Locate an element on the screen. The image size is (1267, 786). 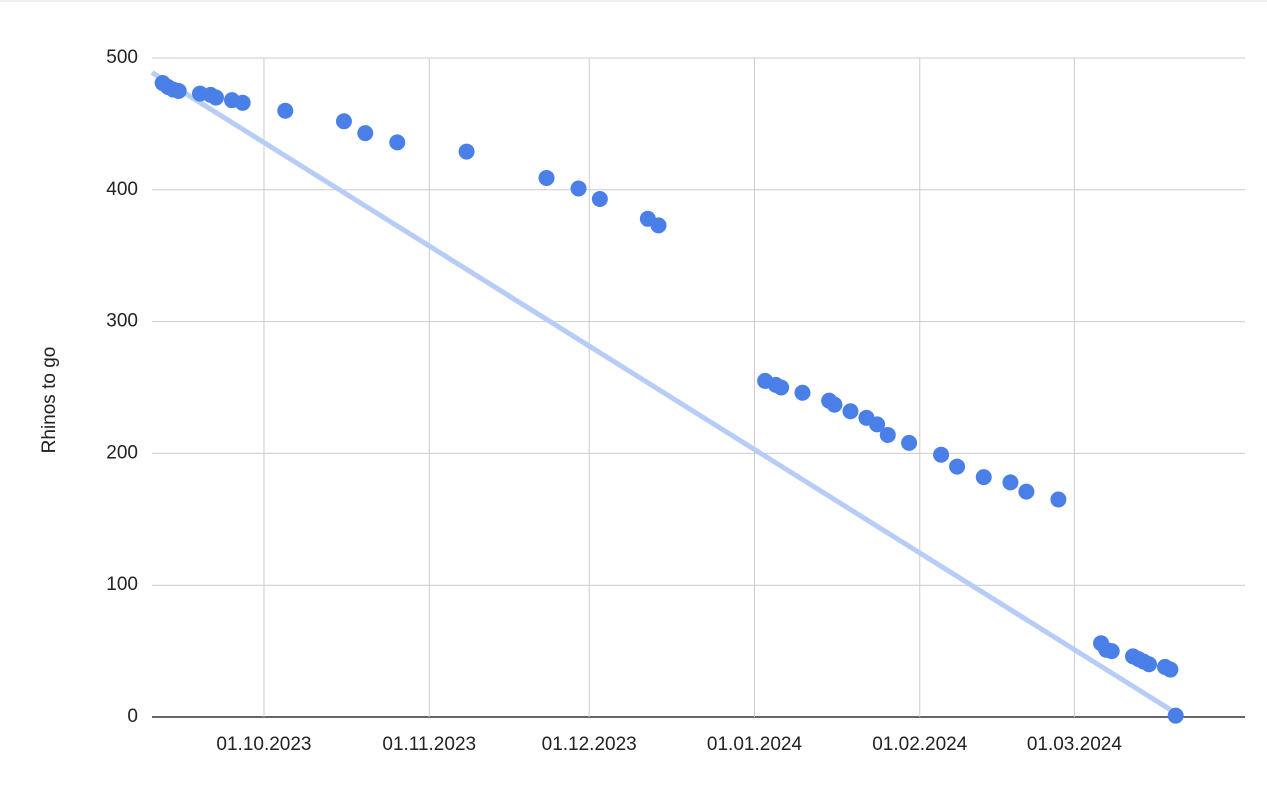
x-tick-label: 01.01.2024 is located at coordinates (755, 744).